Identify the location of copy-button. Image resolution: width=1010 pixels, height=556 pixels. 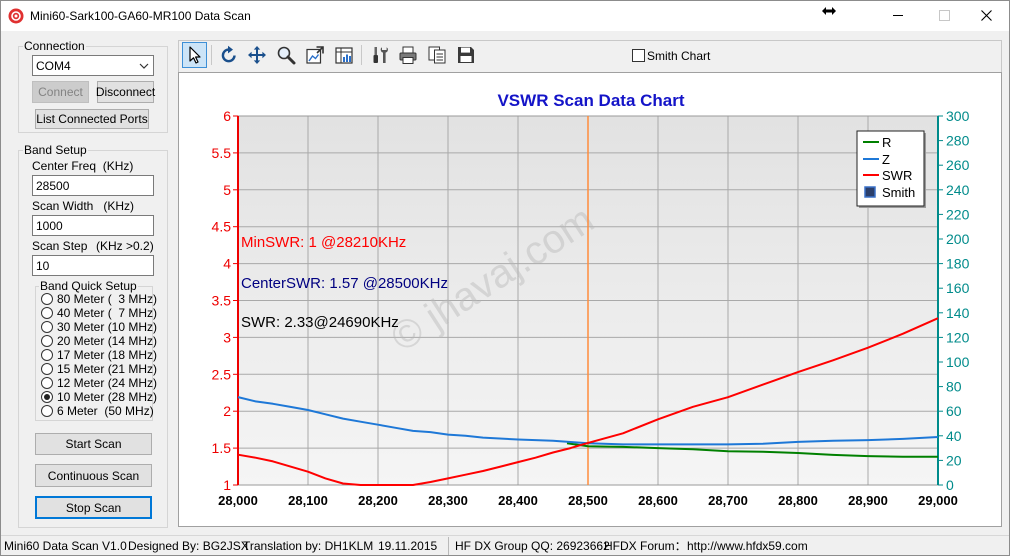
(436, 55).